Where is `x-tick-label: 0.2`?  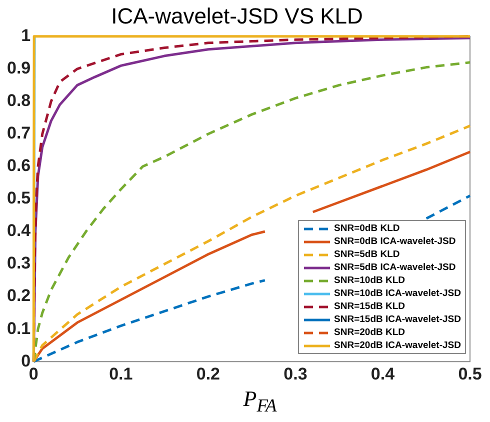
x-tick-label: 0.2 is located at coordinates (208, 374).